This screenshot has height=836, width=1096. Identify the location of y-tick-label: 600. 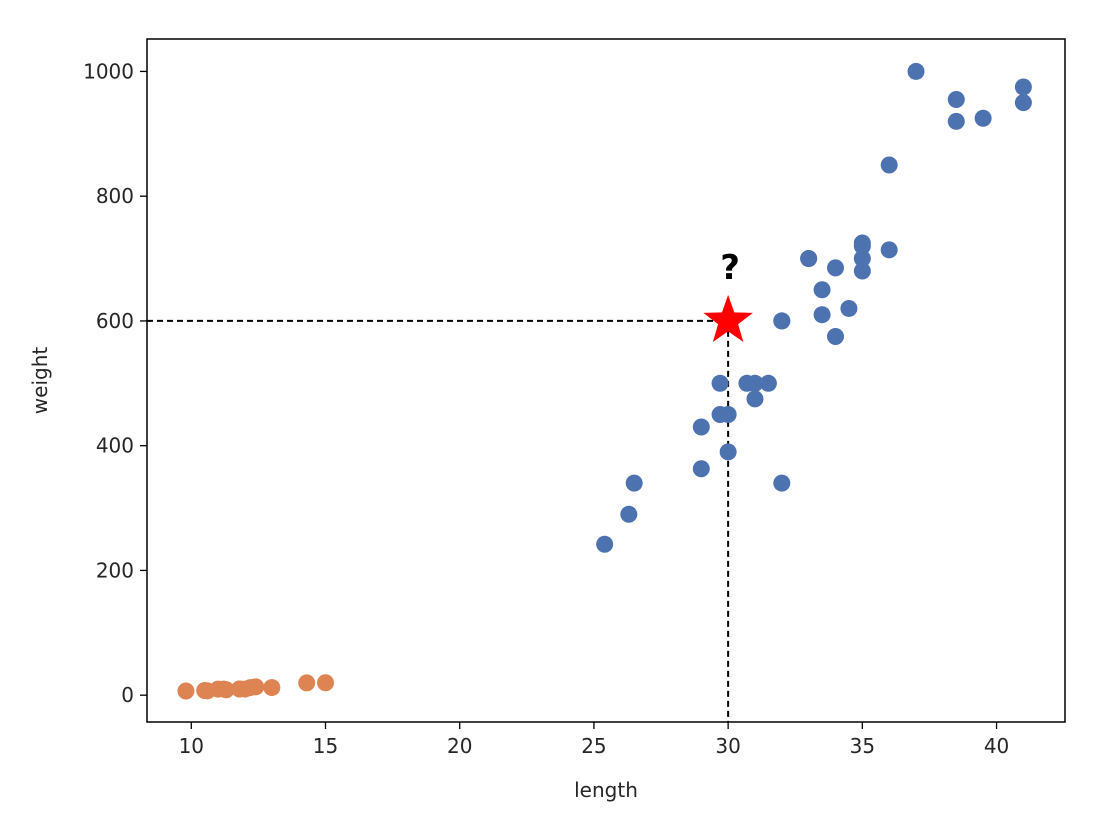
(115, 321).